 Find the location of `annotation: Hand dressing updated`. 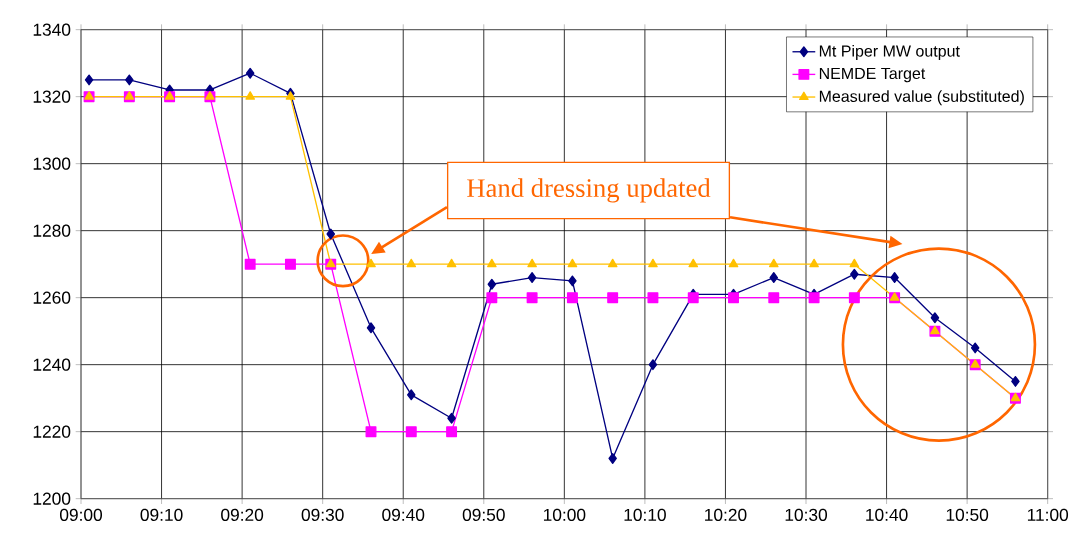

annotation: Hand dressing updated is located at coordinates (589, 190).